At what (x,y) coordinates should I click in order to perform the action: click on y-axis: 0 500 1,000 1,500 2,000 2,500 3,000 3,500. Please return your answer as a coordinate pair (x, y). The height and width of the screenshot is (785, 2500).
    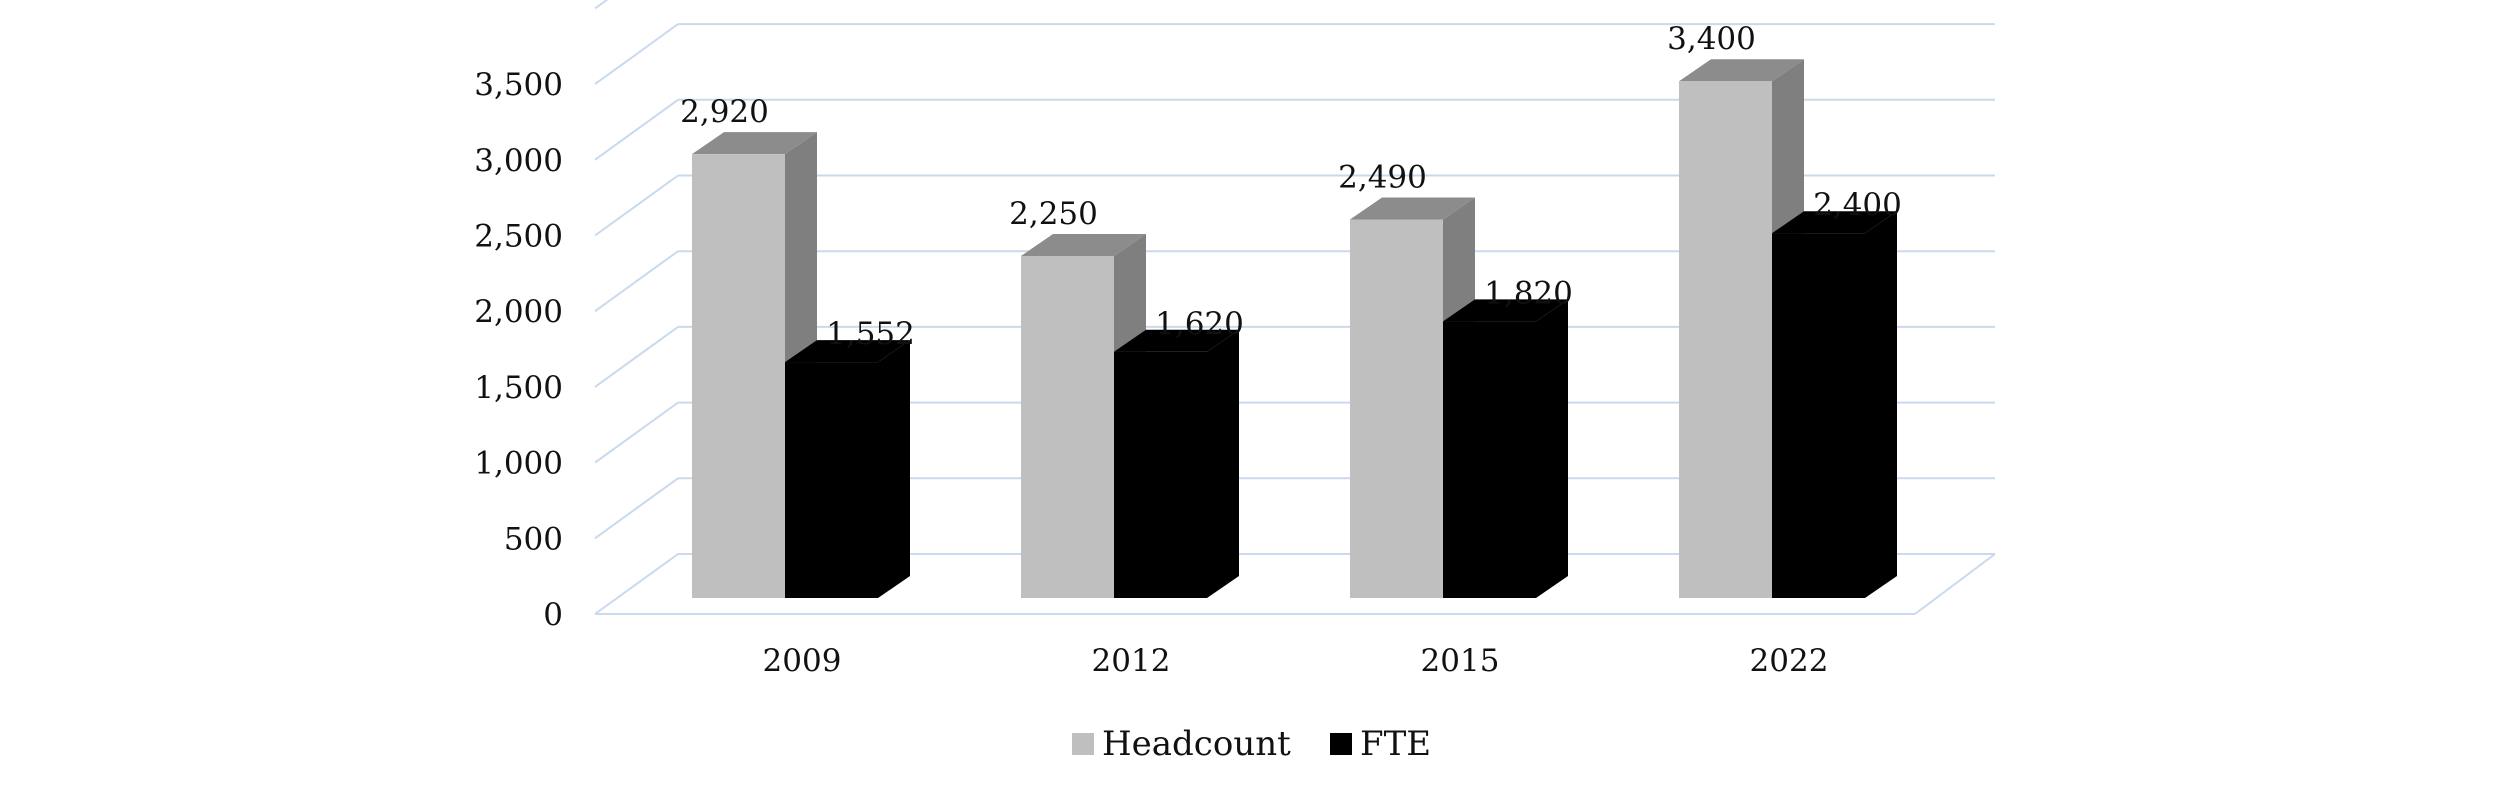
    Looking at the image, I should click on (518, 350).